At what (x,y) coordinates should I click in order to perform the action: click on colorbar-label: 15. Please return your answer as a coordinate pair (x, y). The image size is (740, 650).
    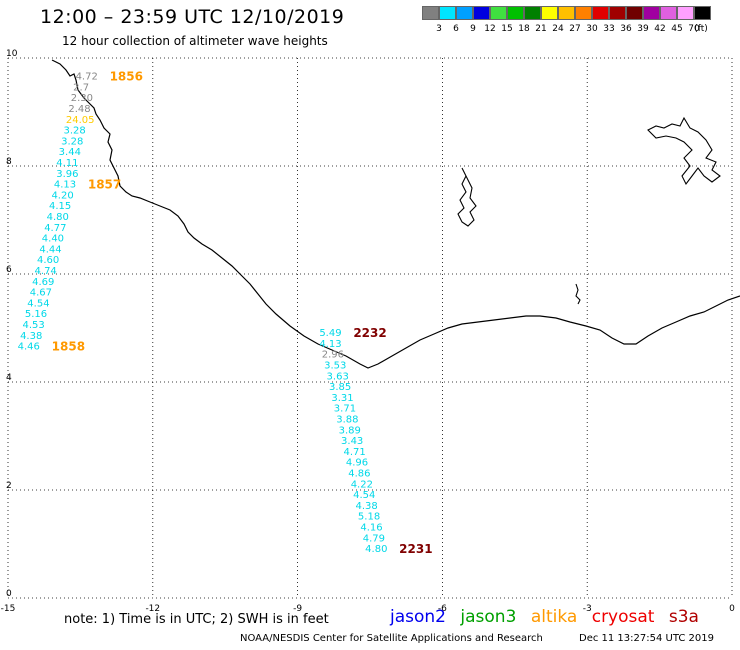
    Looking at the image, I should click on (507, 29).